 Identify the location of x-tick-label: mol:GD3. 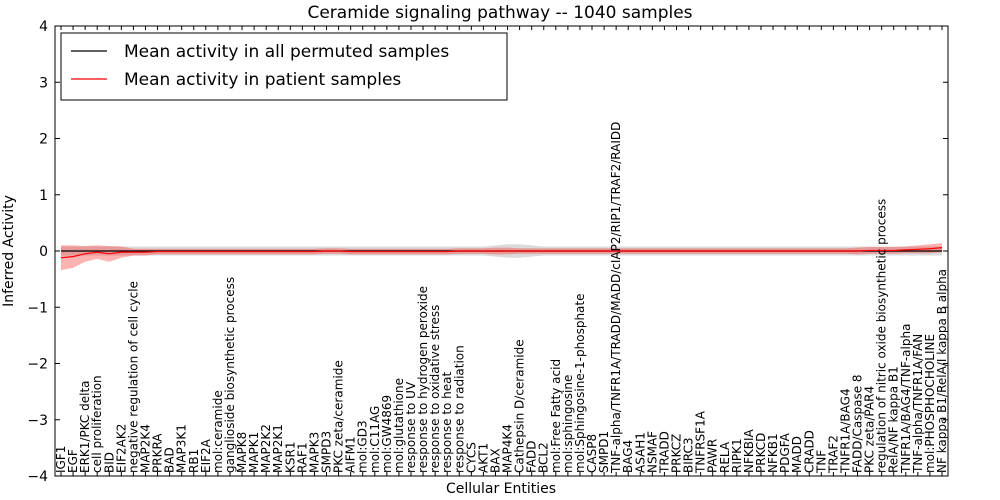
(363, 446).